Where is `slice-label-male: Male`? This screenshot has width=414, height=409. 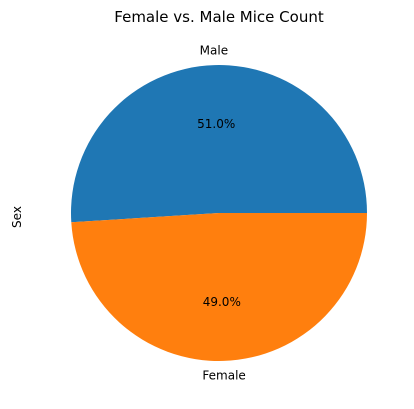
slice-label-male: Male is located at coordinates (214, 50).